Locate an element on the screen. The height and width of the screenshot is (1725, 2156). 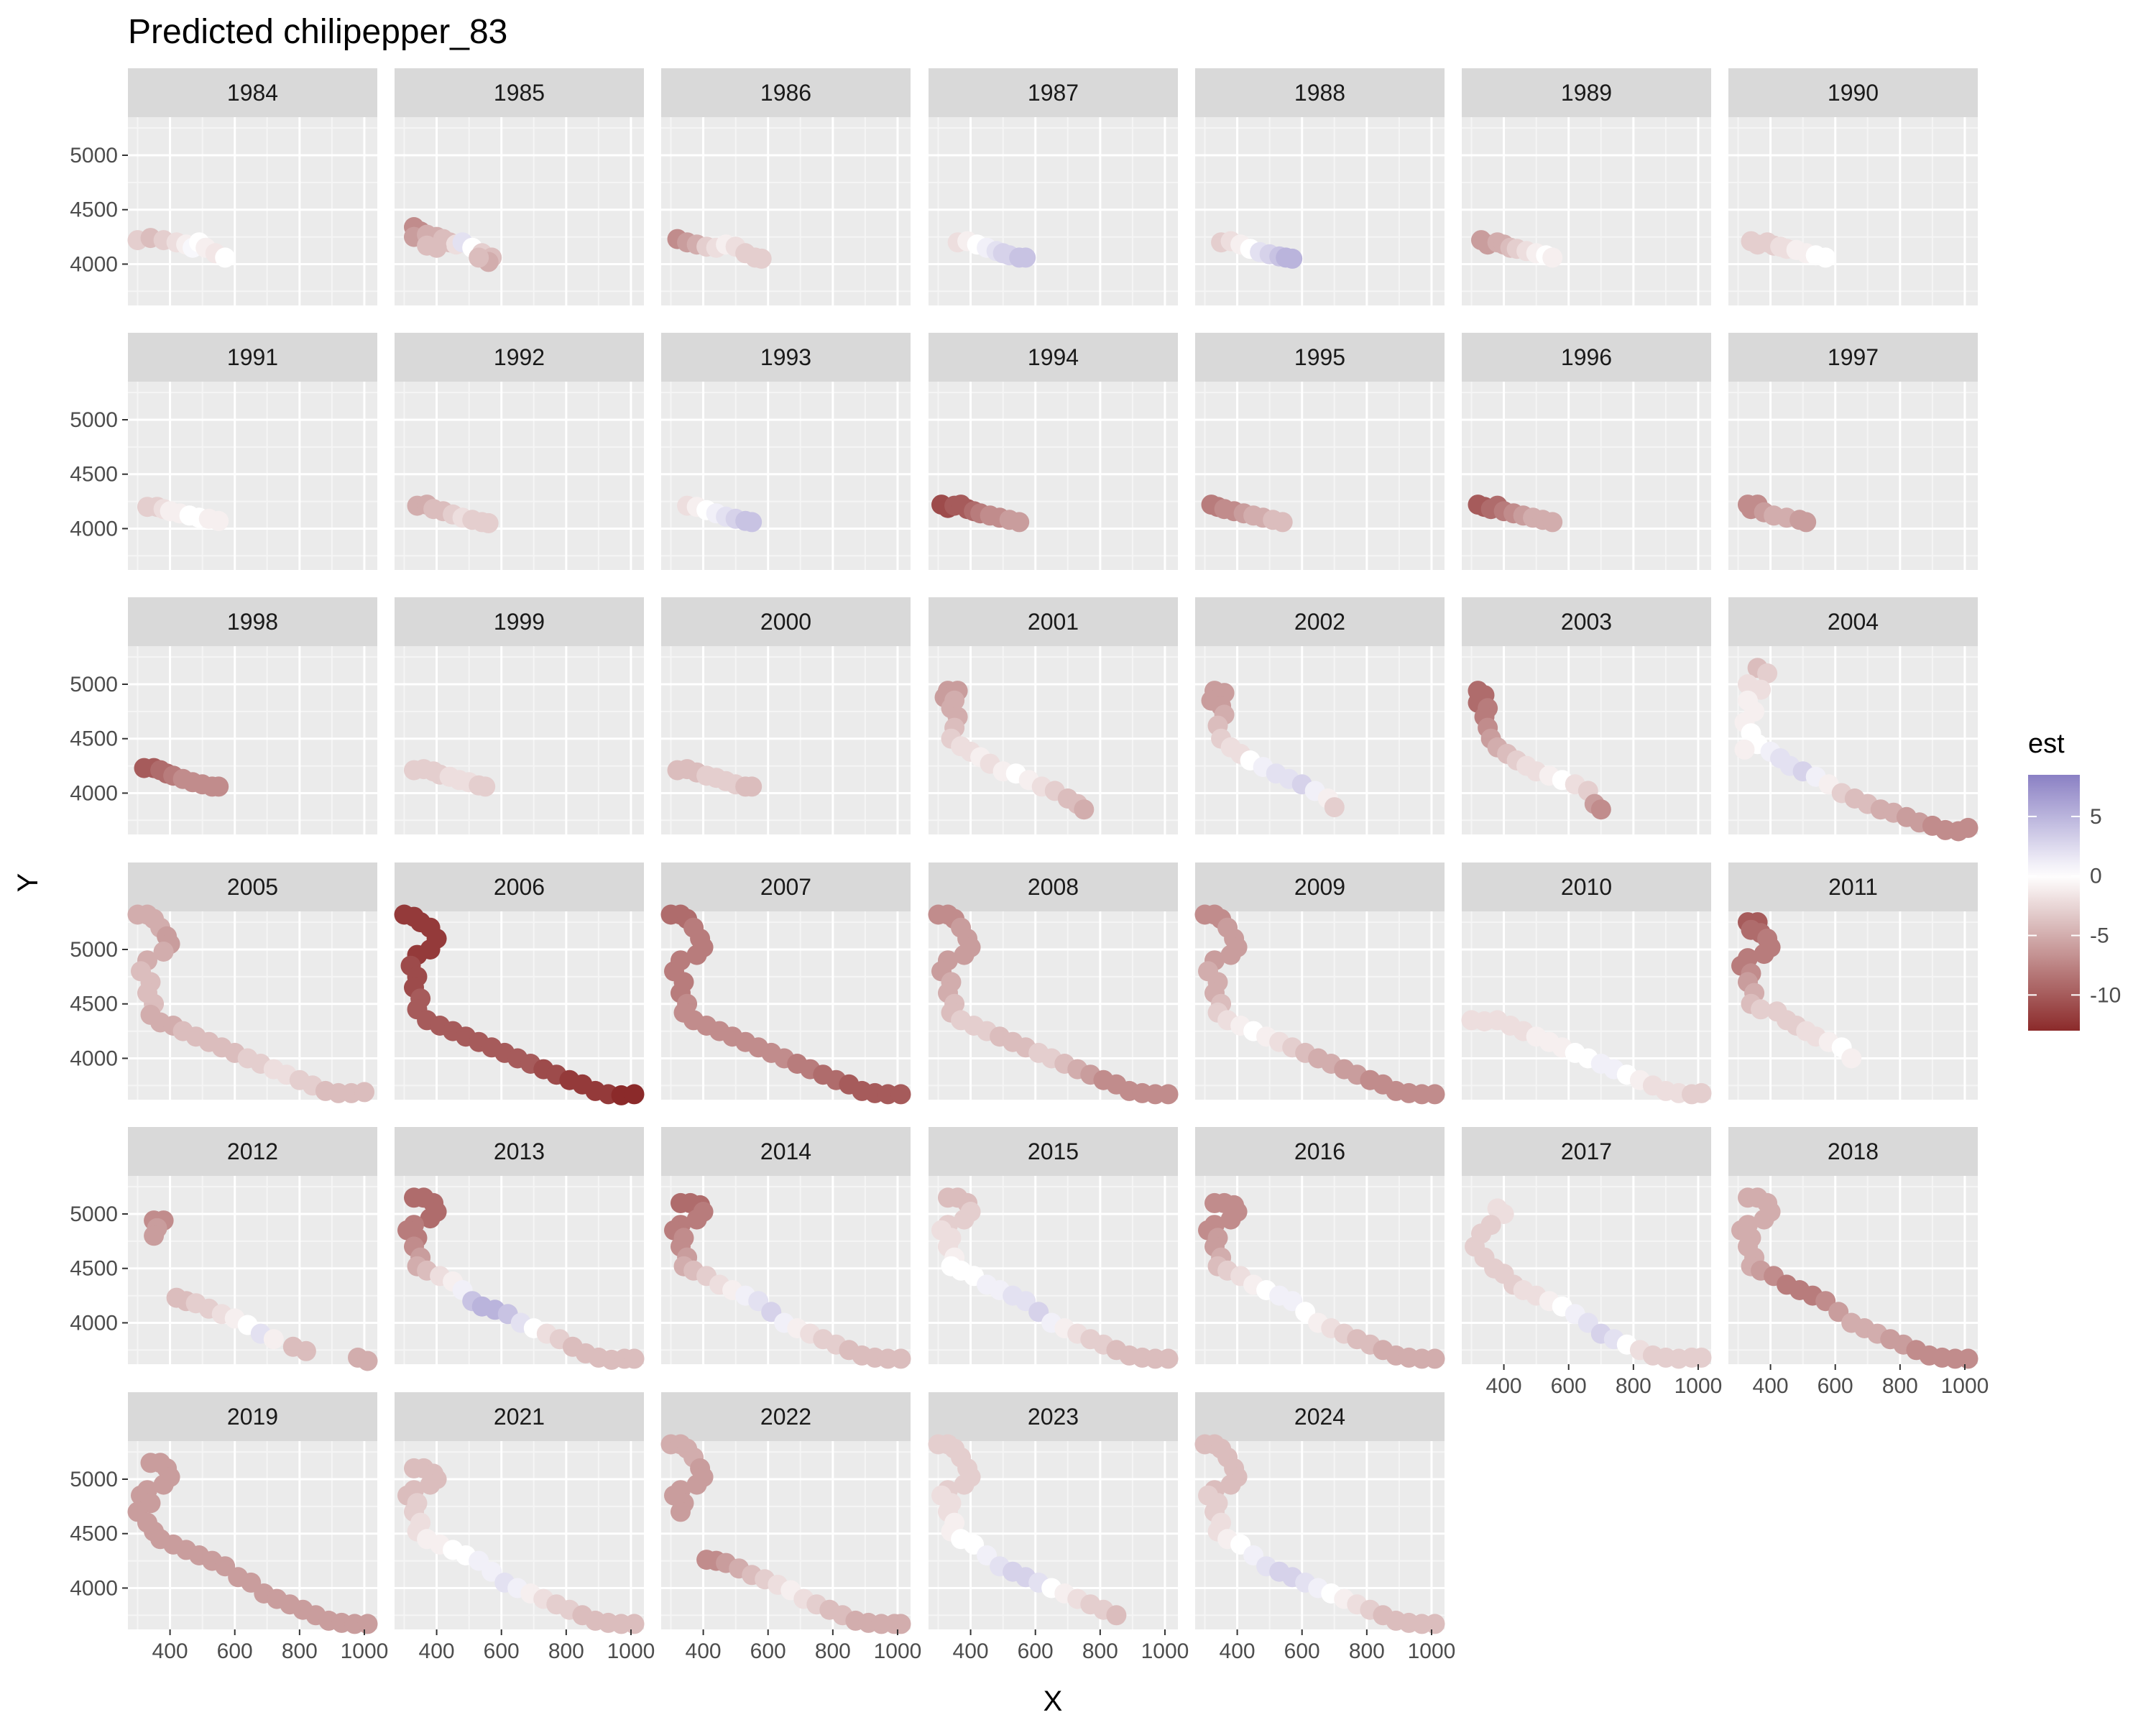
facet-panel-2021: 2021 400 600 800 1000 is located at coordinates (525, 1527).